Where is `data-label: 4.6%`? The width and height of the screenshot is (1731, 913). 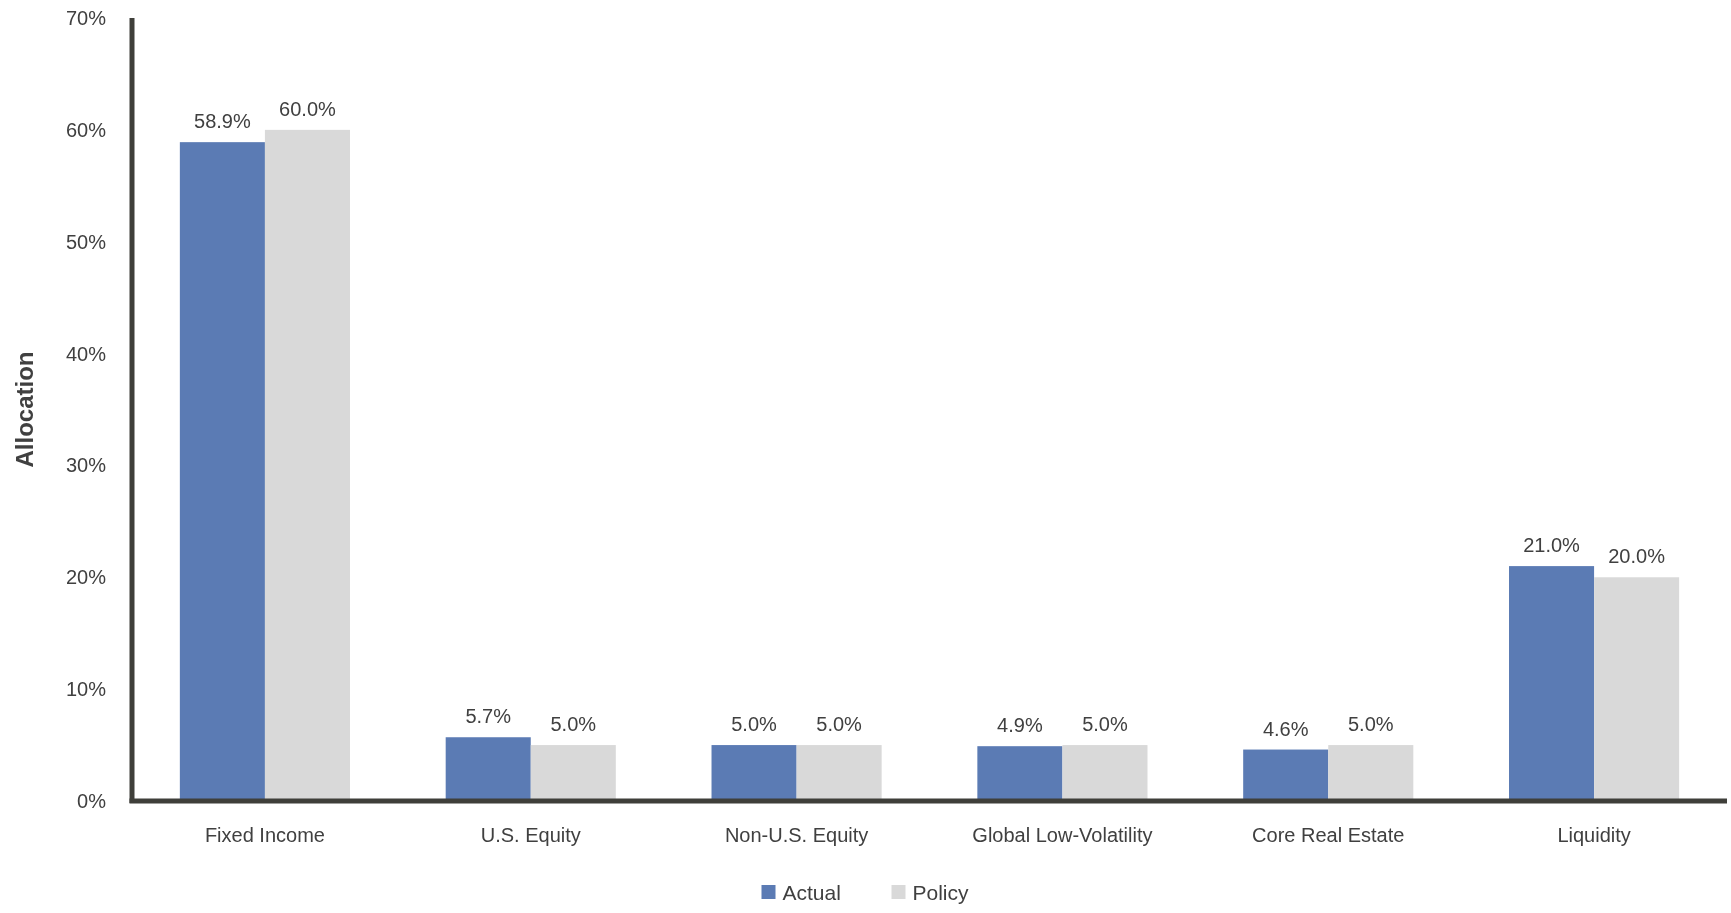 data-label: 4.6% is located at coordinates (1285, 728).